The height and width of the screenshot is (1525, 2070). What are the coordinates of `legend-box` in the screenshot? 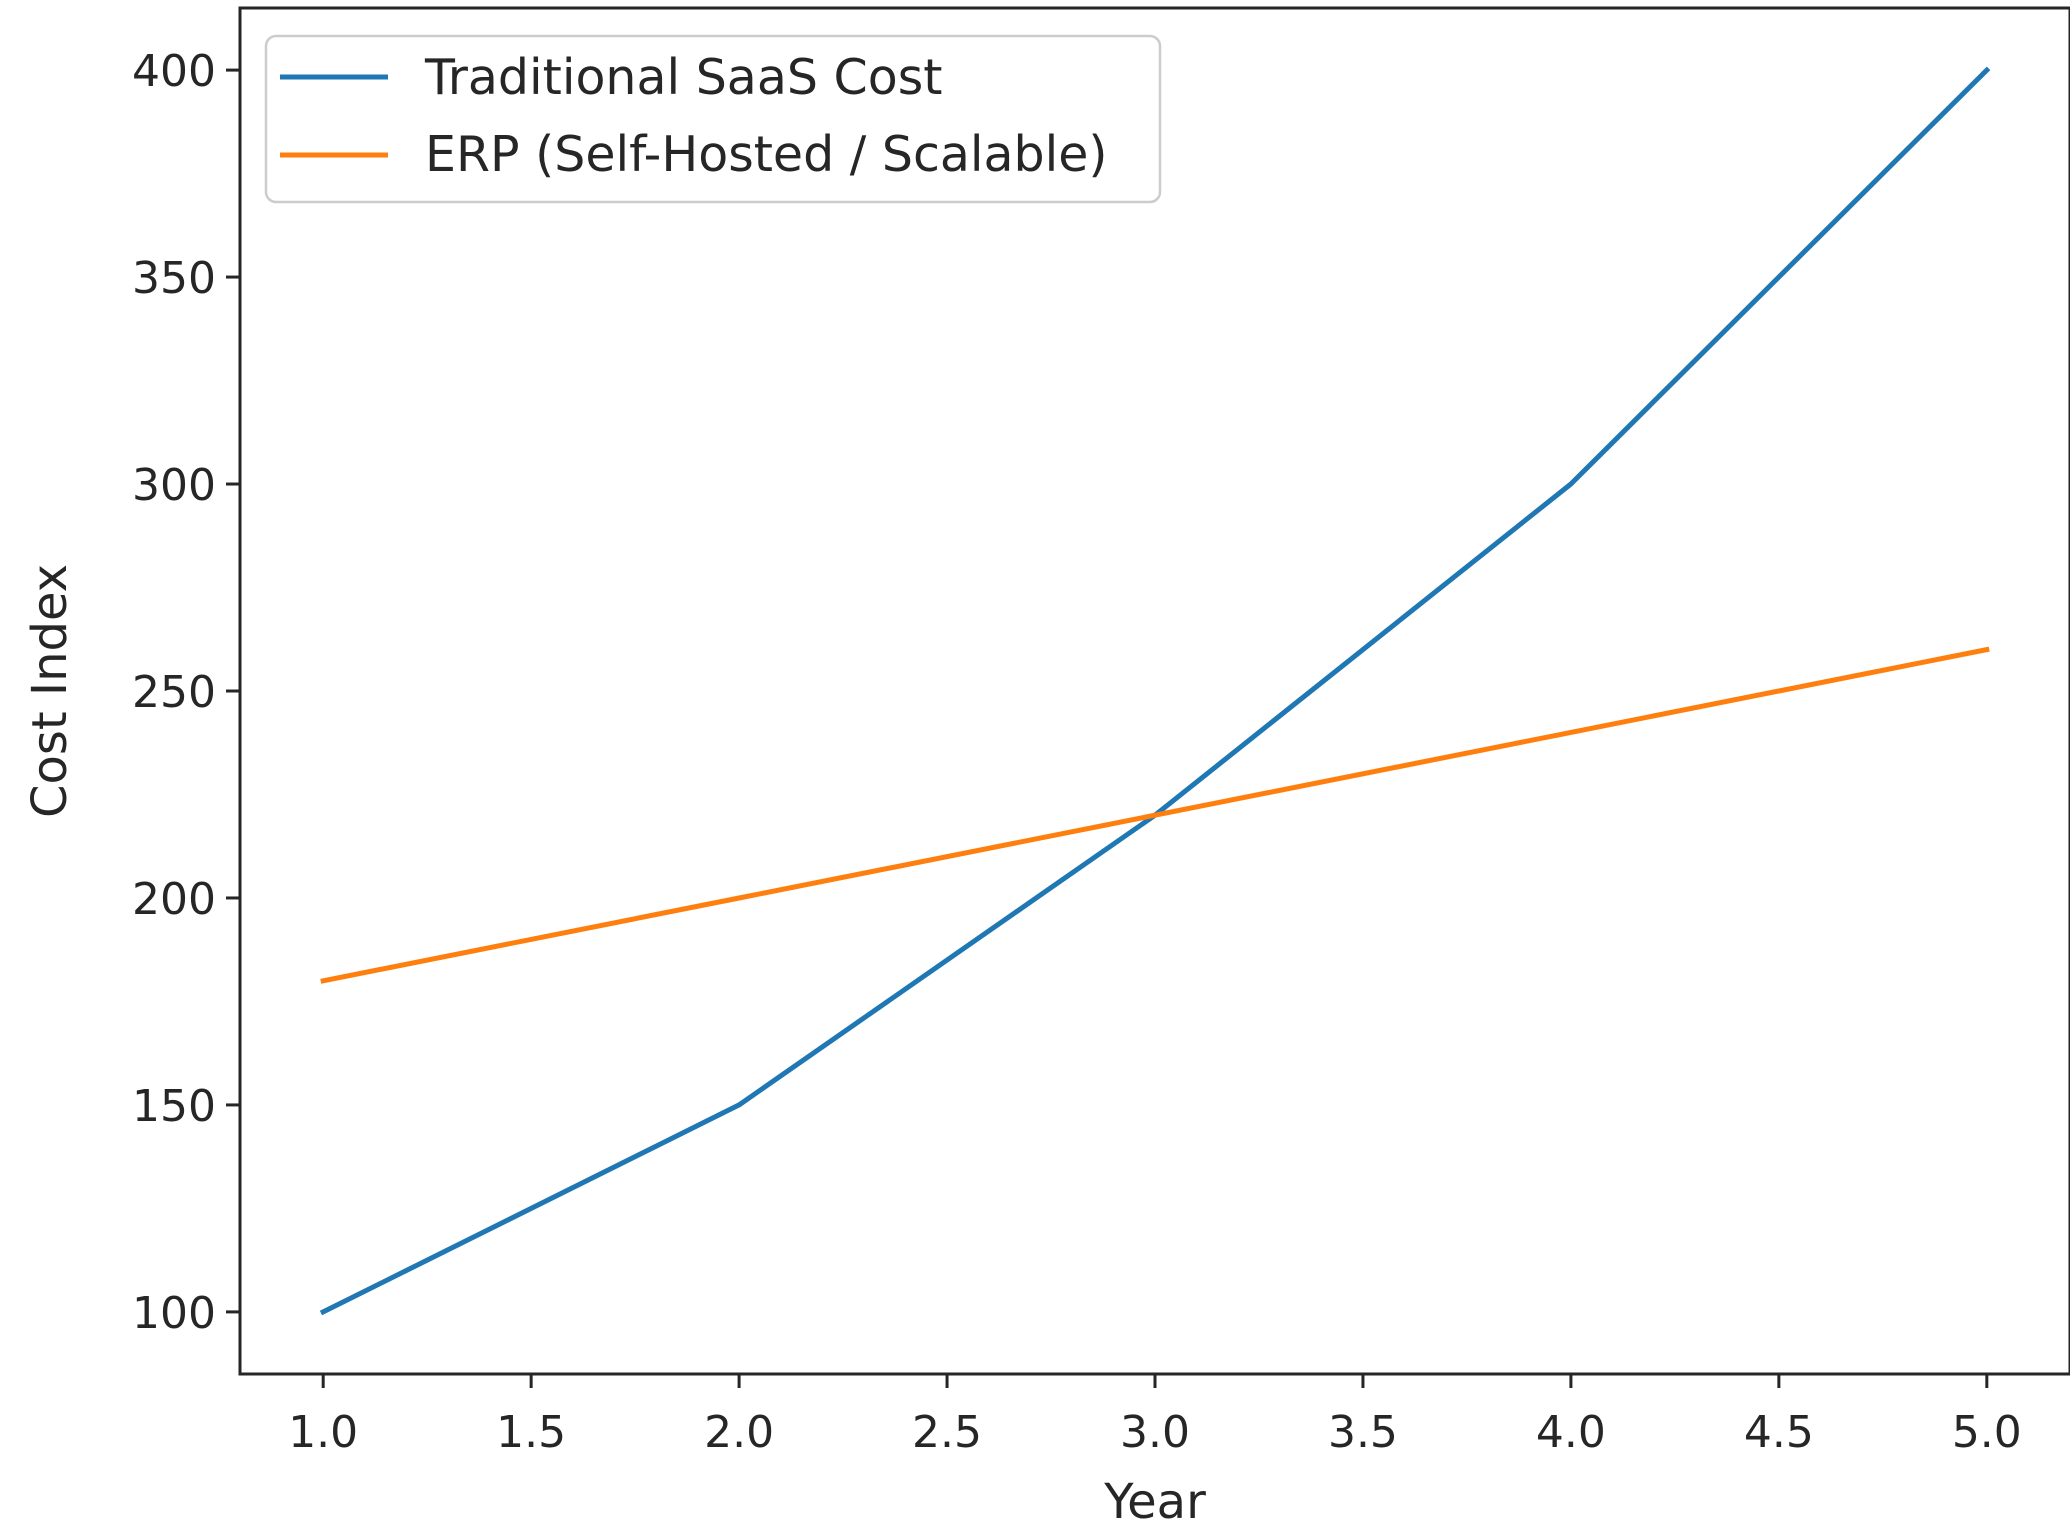 It's located at (713, 119).